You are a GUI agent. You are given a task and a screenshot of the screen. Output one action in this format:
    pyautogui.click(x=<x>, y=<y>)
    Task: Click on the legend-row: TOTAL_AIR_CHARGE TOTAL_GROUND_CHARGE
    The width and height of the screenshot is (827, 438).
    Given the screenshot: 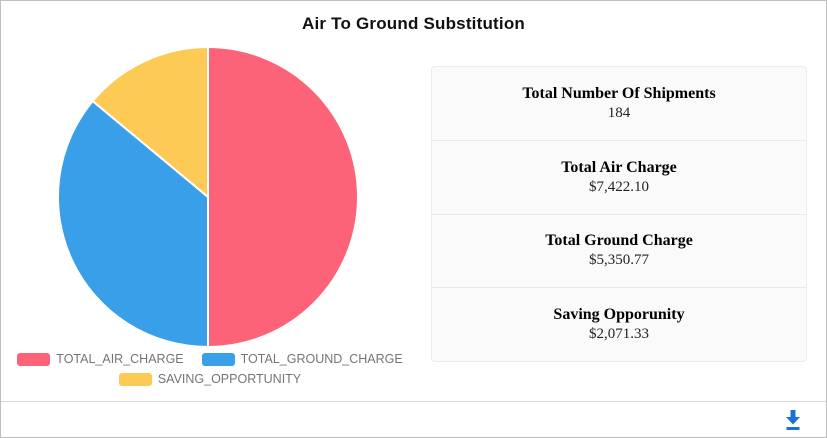 What is the action you would take?
    pyautogui.click(x=210, y=359)
    